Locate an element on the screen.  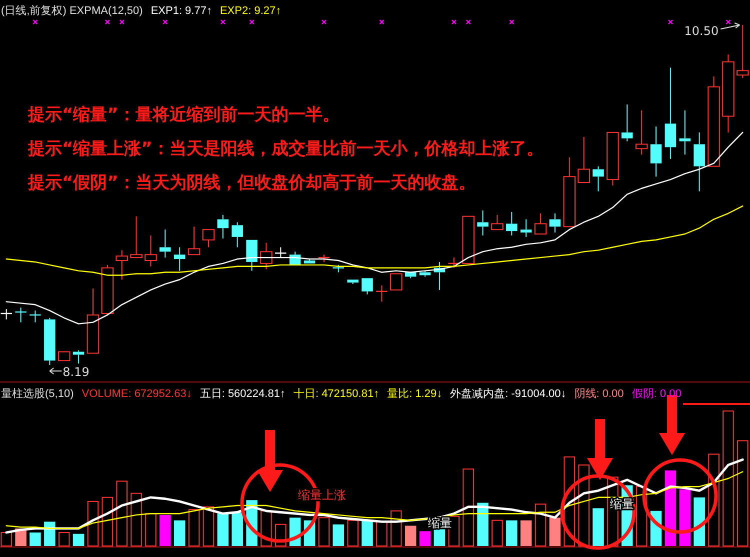
text: 外盘减内盘: -91004.00↓ is located at coordinates (508, 393).